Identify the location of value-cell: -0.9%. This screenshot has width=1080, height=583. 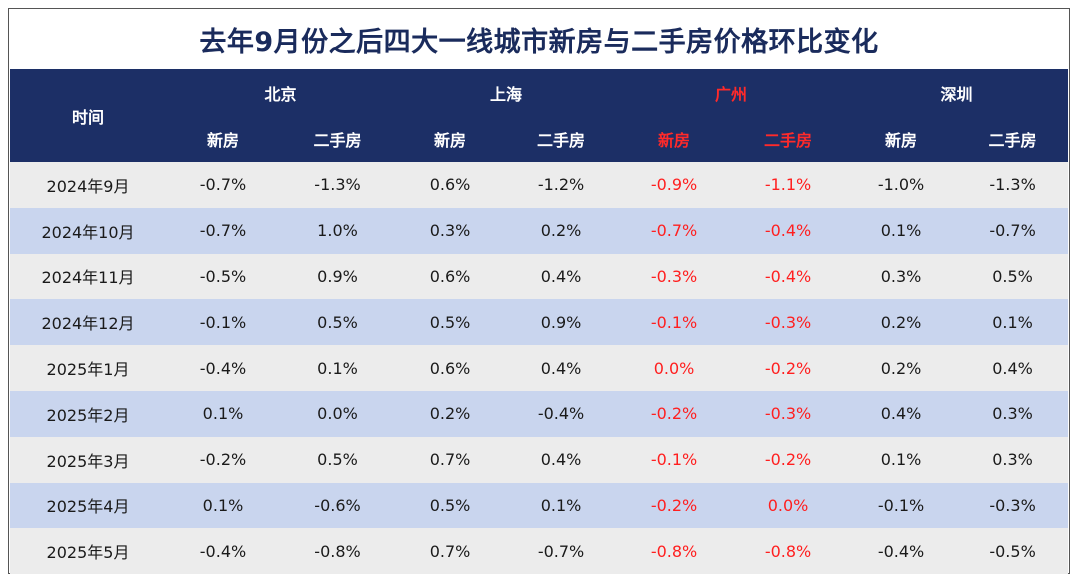
(674, 185).